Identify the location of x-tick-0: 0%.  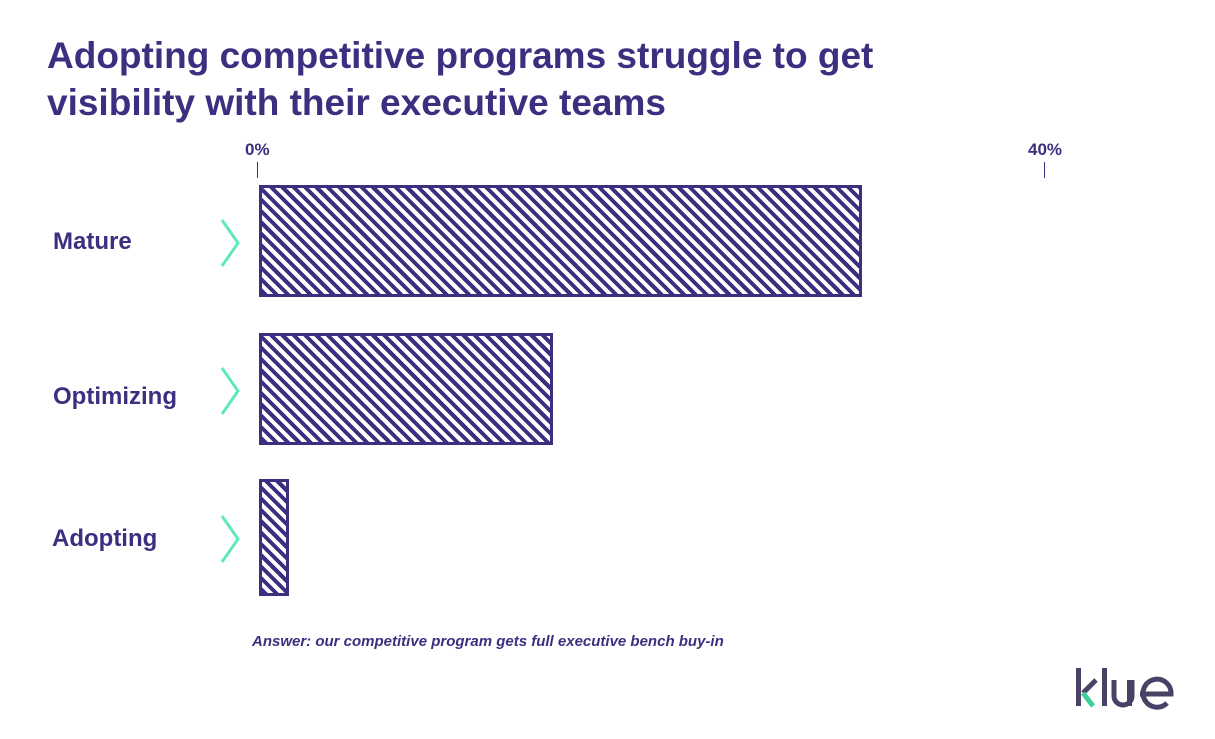
(257, 149).